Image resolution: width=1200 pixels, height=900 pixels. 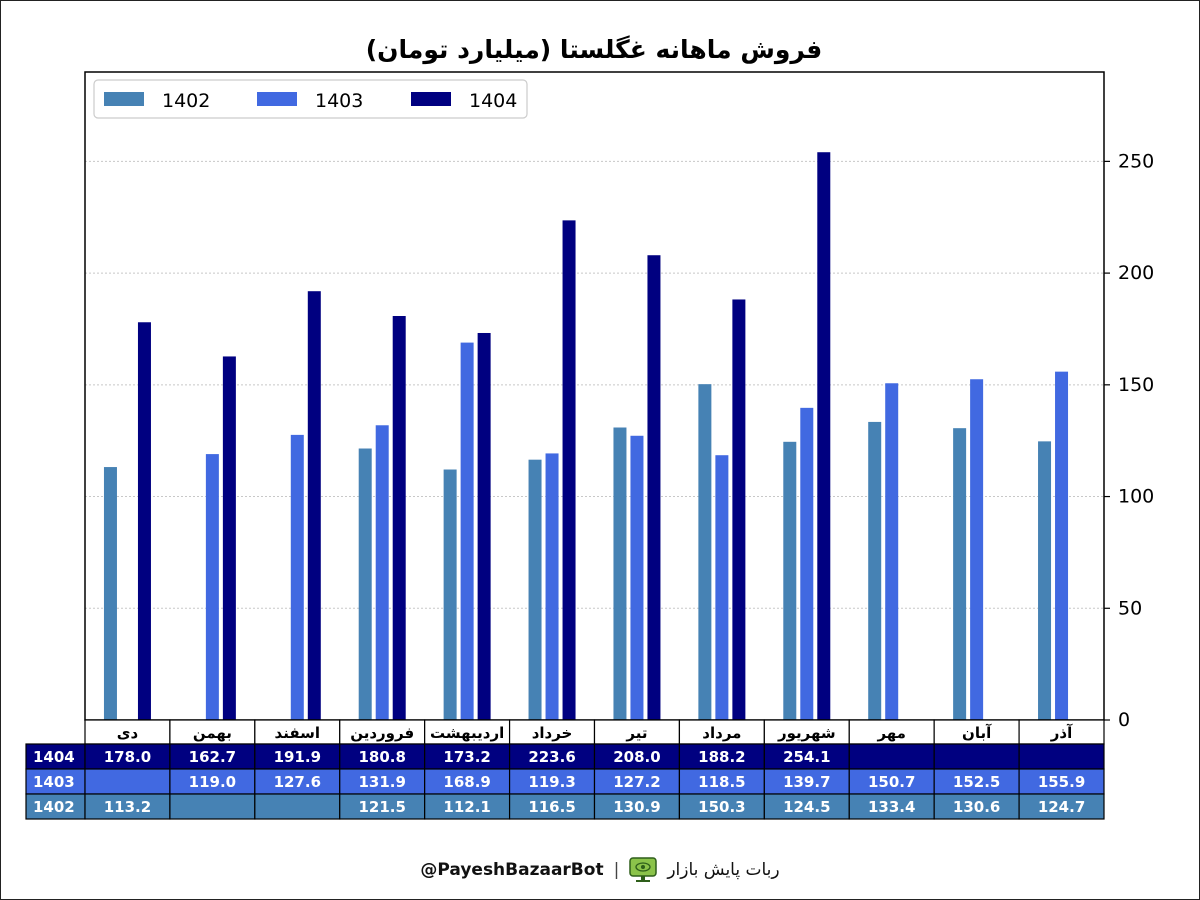 I want to click on table-cell-value: 131.9, so click(x=381, y=782).